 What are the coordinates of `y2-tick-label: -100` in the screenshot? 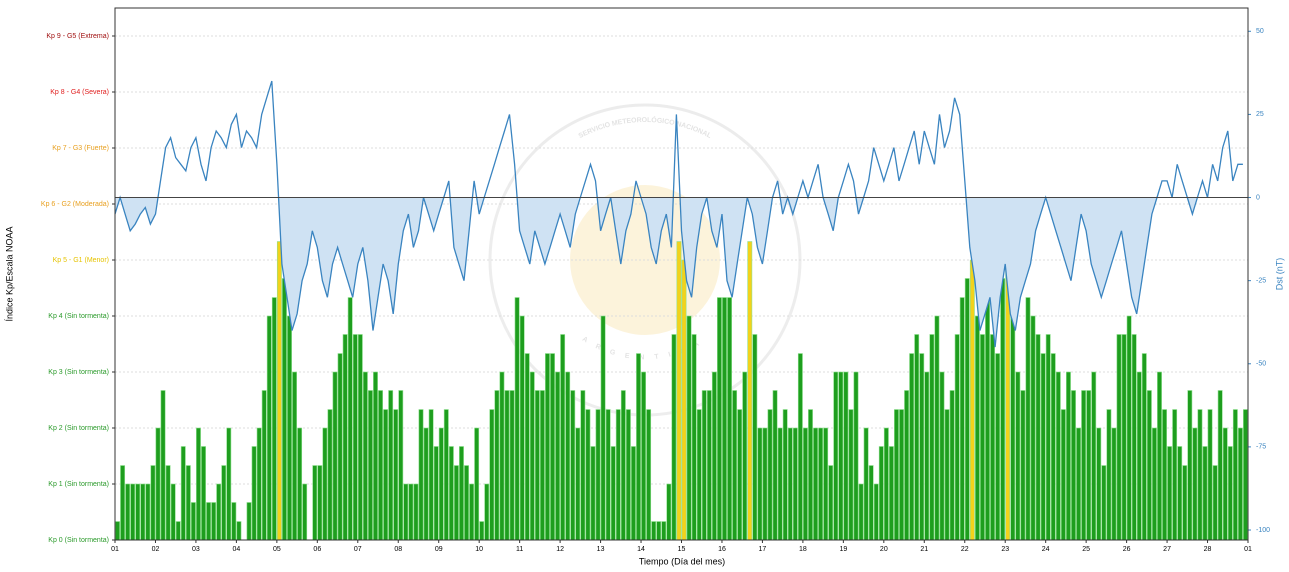 It's located at (1263, 530).